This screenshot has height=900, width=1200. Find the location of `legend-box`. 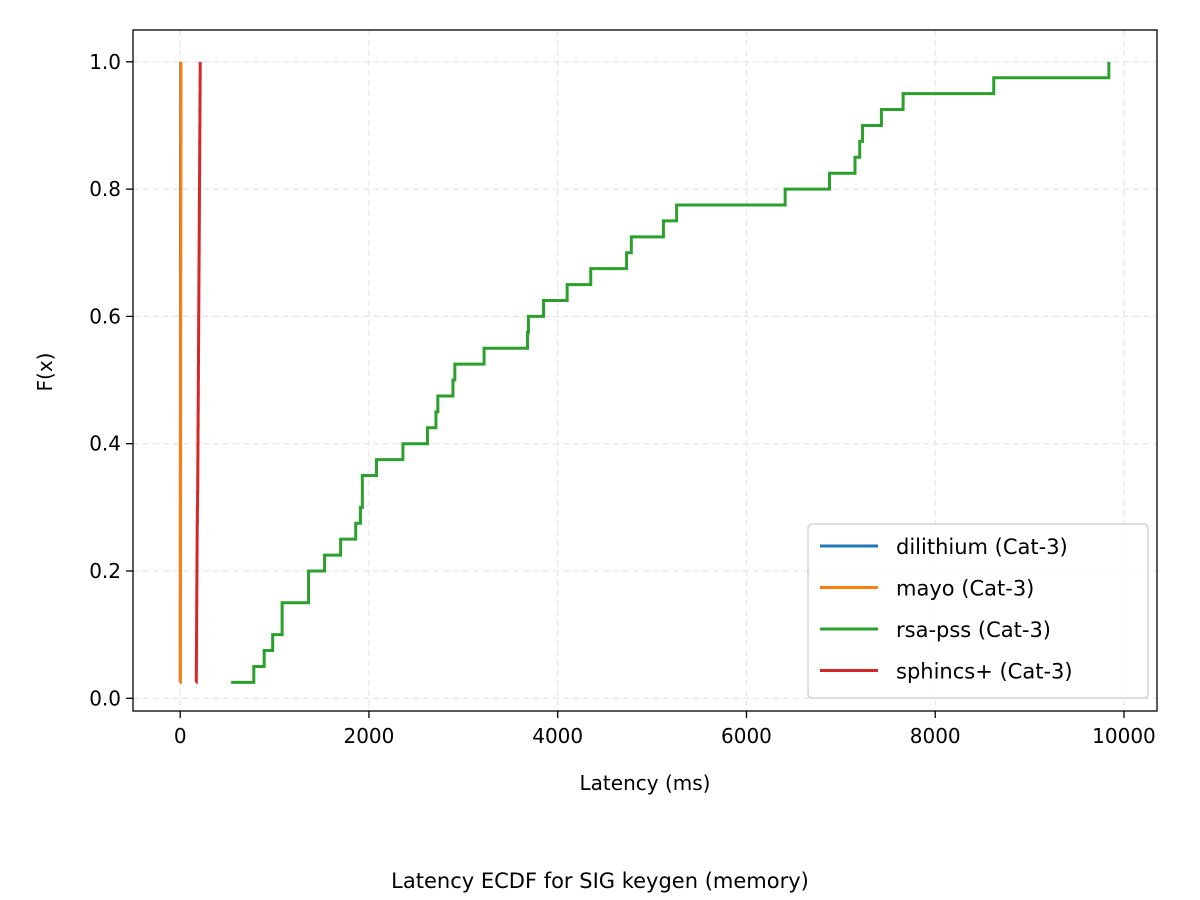

legend-box is located at coordinates (978, 611).